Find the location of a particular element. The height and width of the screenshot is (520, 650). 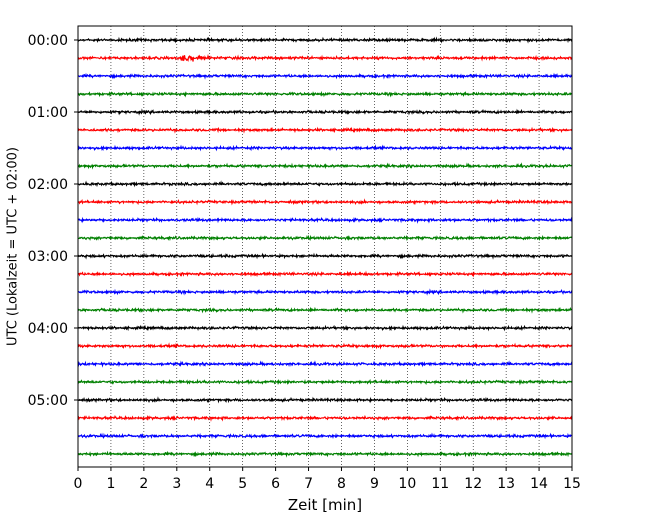

x-axis-label: Zeit [min] is located at coordinates (325, 505).